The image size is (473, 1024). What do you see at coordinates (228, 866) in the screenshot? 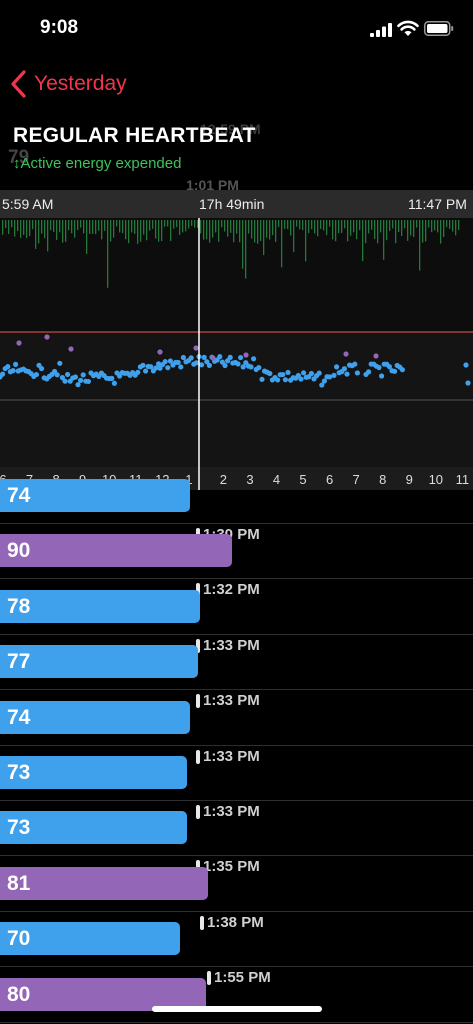
I see `reading-time: 1:35 PM` at bounding box center [228, 866].